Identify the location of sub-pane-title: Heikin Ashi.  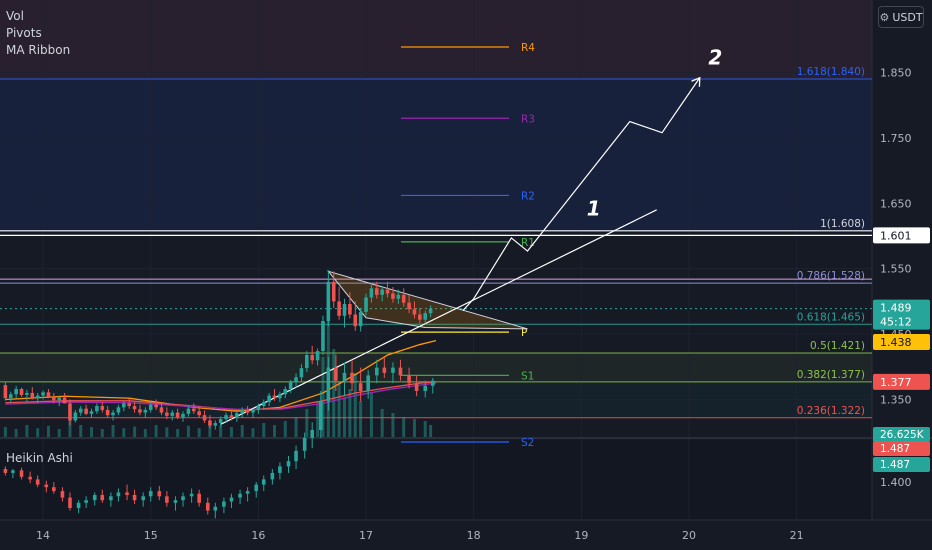
(39, 458).